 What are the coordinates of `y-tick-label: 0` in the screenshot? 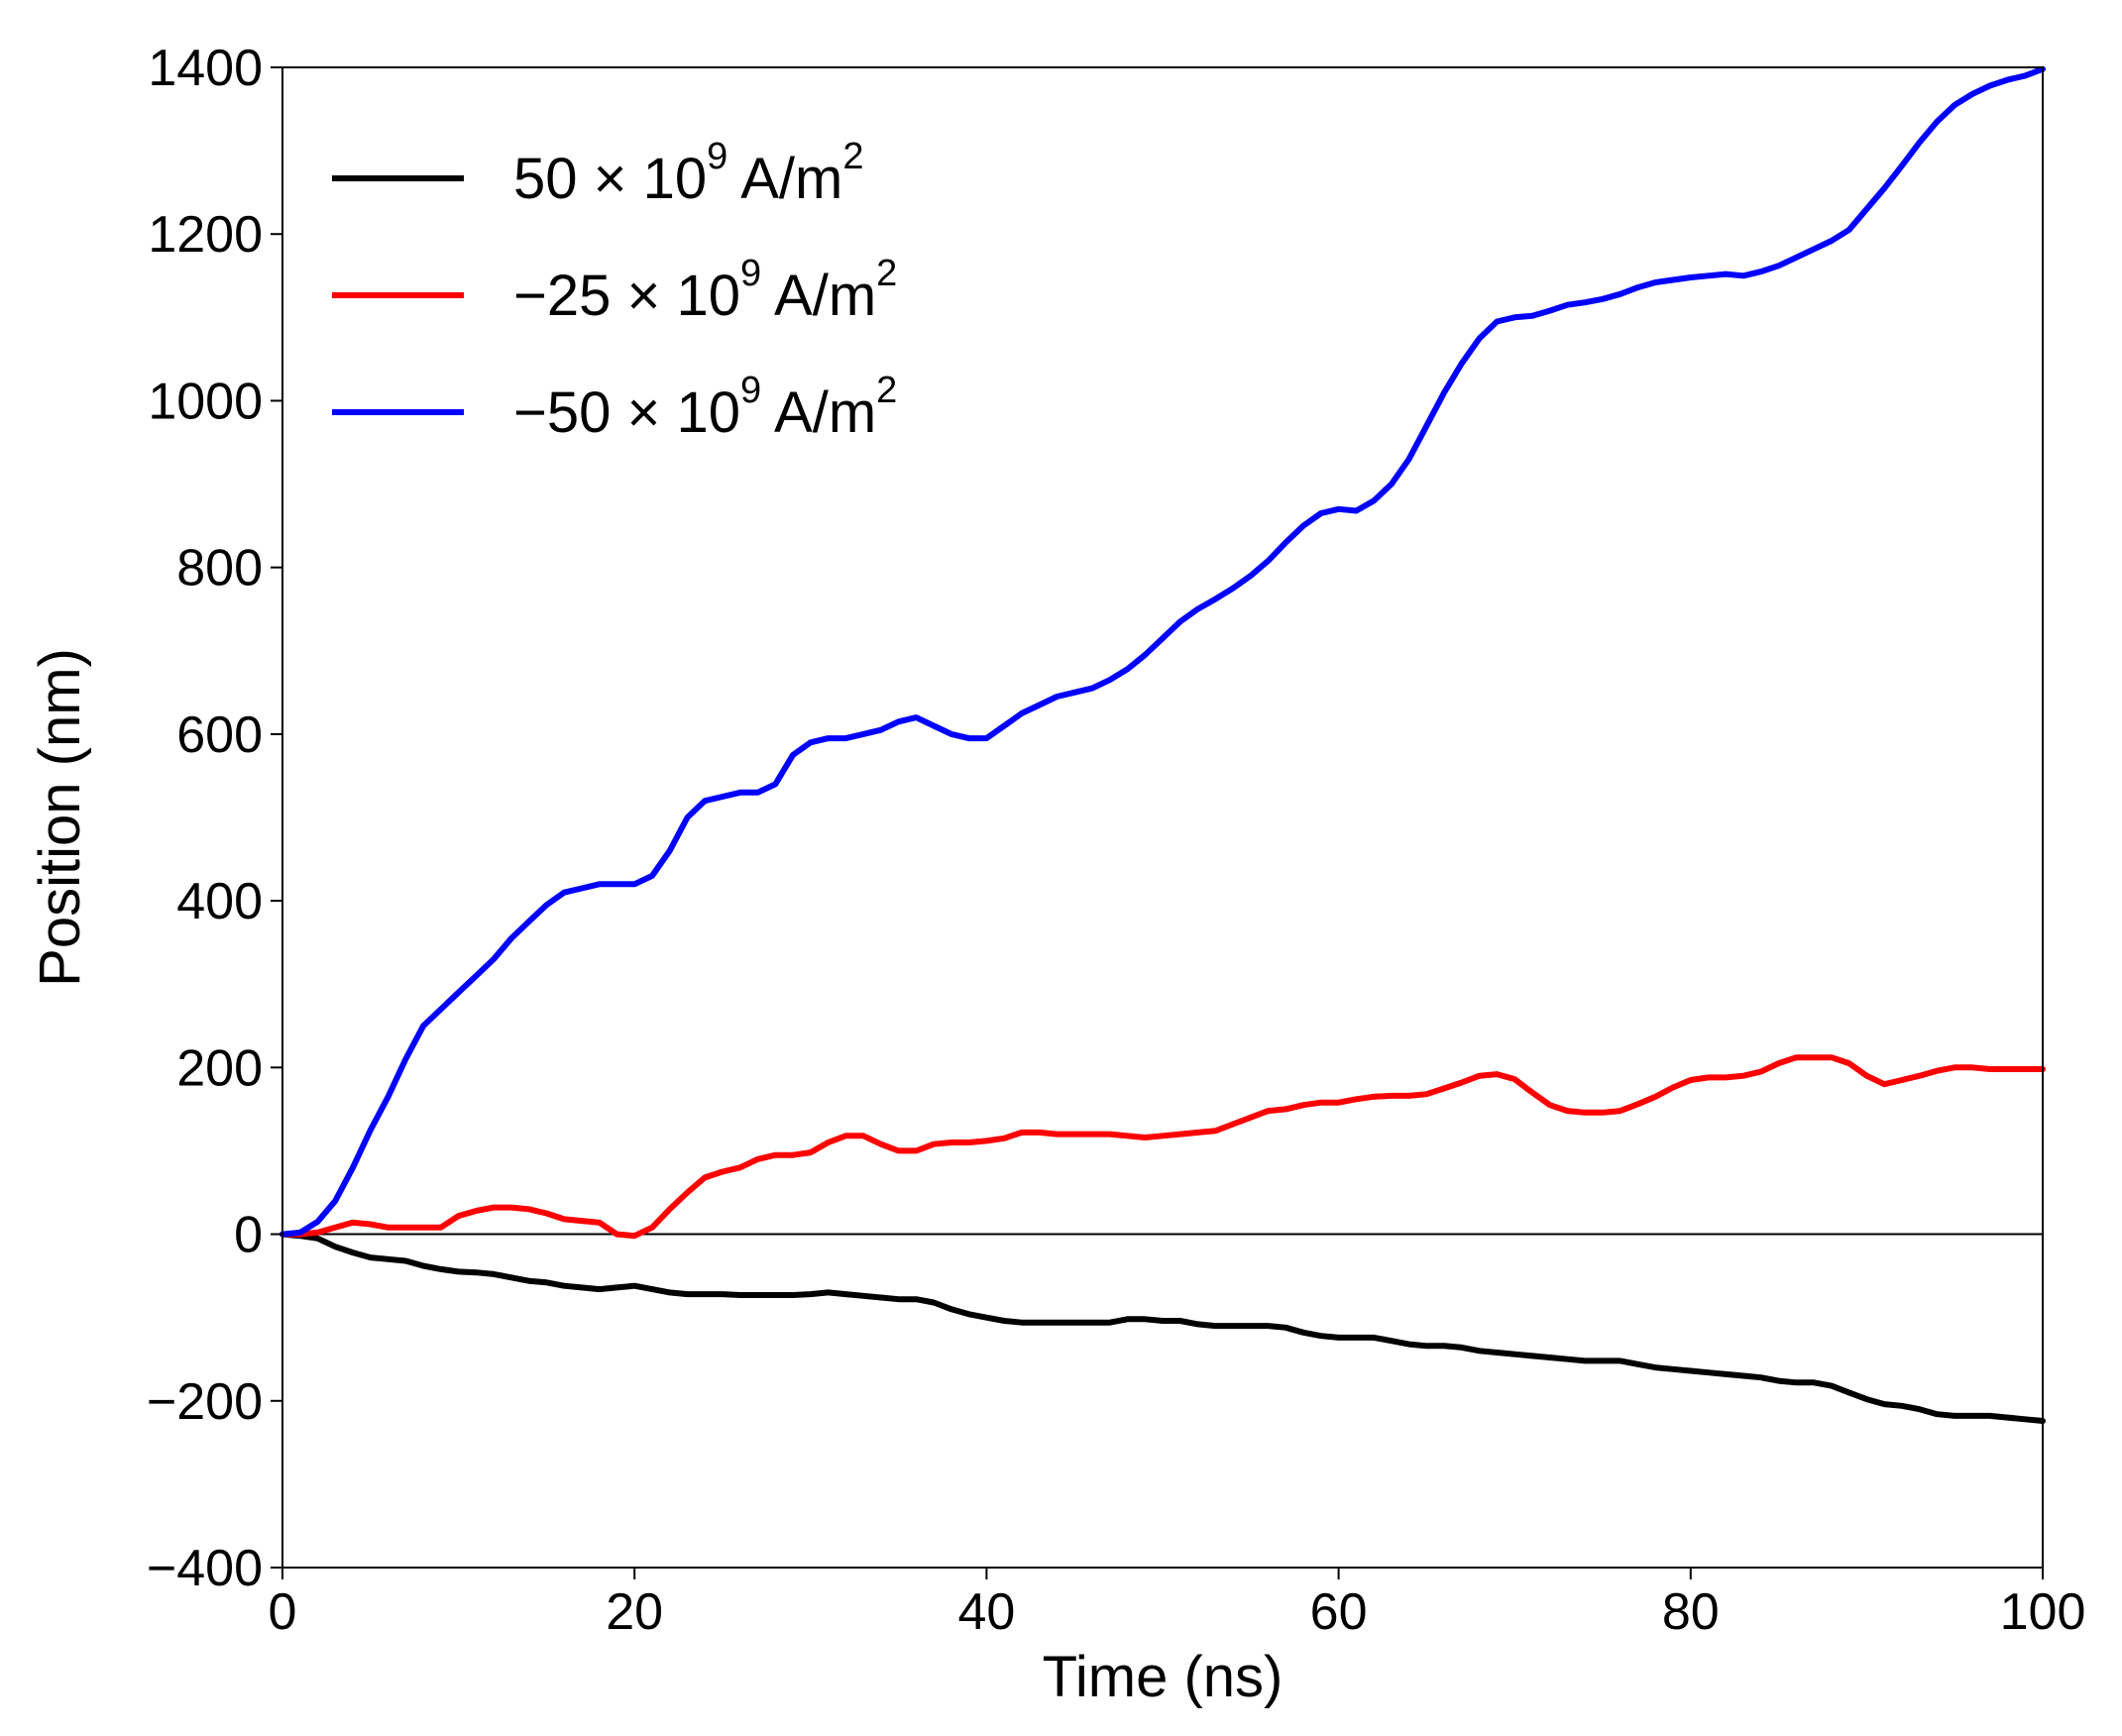 It's located at (249, 1235).